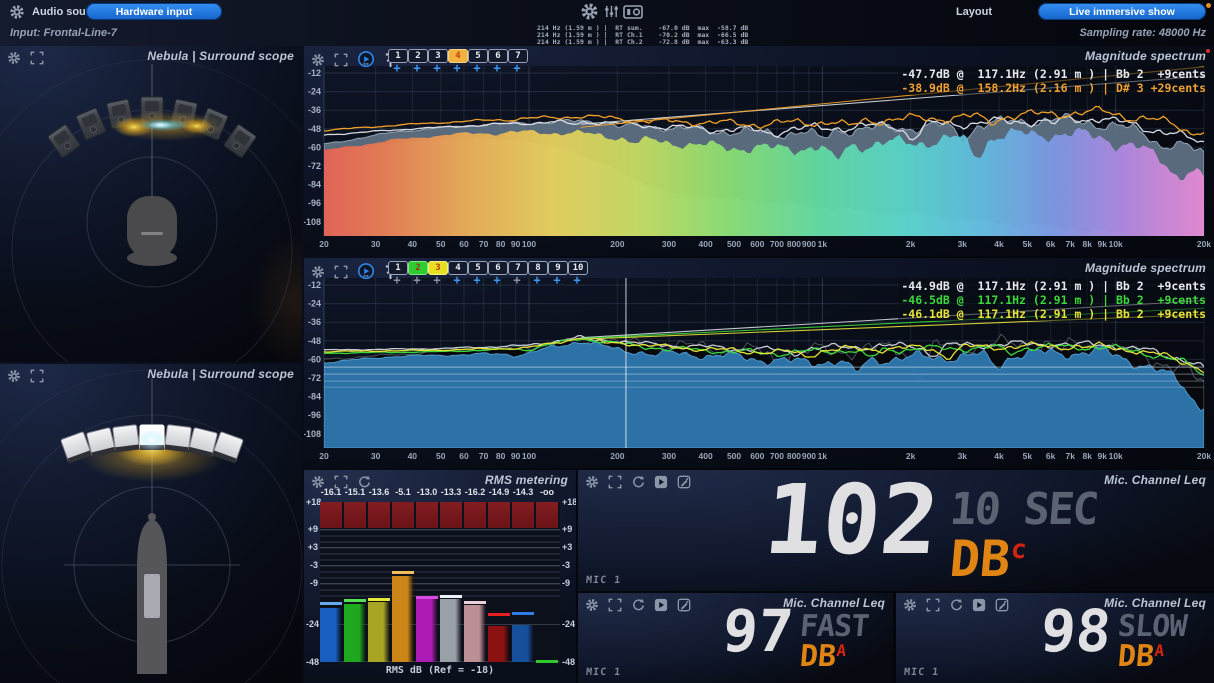 This screenshot has height=683, width=1214. What do you see at coordinates (1071, 244) in the screenshot?
I see `svg-text: 7k` at bounding box center [1071, 244].